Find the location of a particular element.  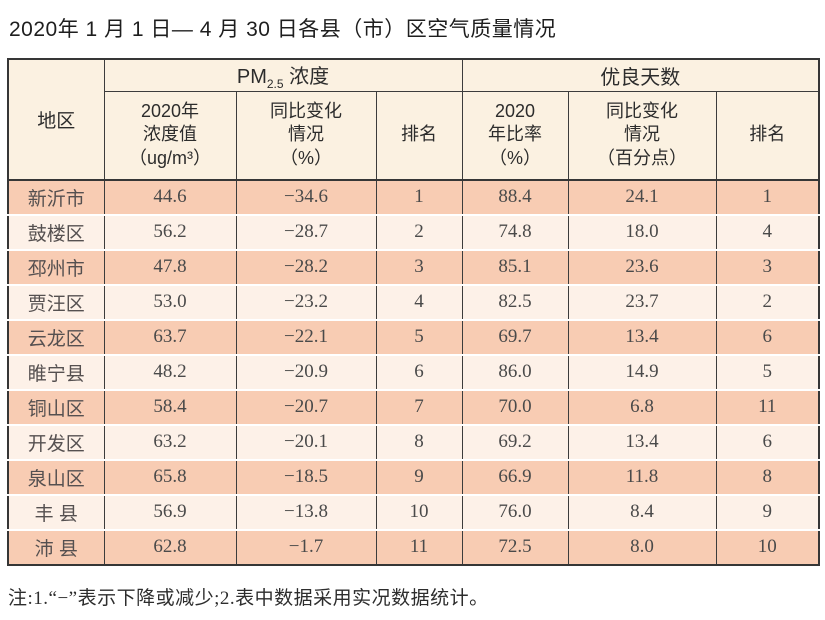

table-row: 开发区 63.2 −20.1 8 69.2 13.4 6 is located at coordinates (413, 441).